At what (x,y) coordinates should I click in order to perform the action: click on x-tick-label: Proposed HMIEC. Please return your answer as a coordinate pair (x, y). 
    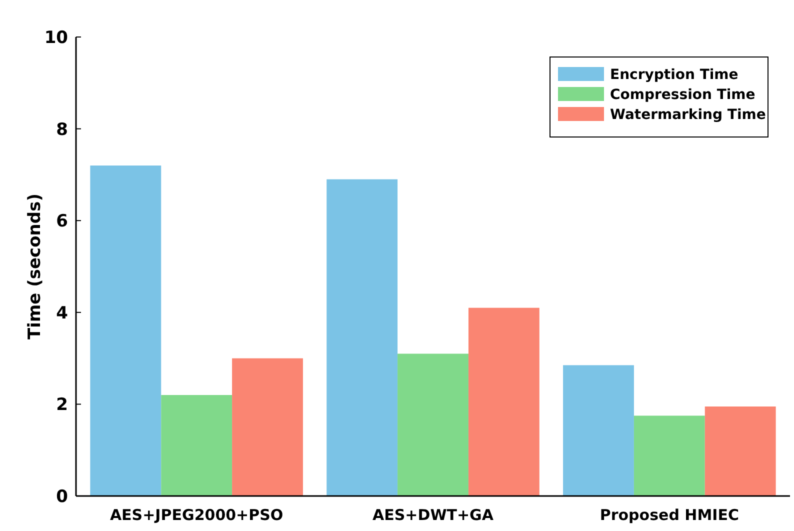
    Looking at the image, I should click on (669, 515).